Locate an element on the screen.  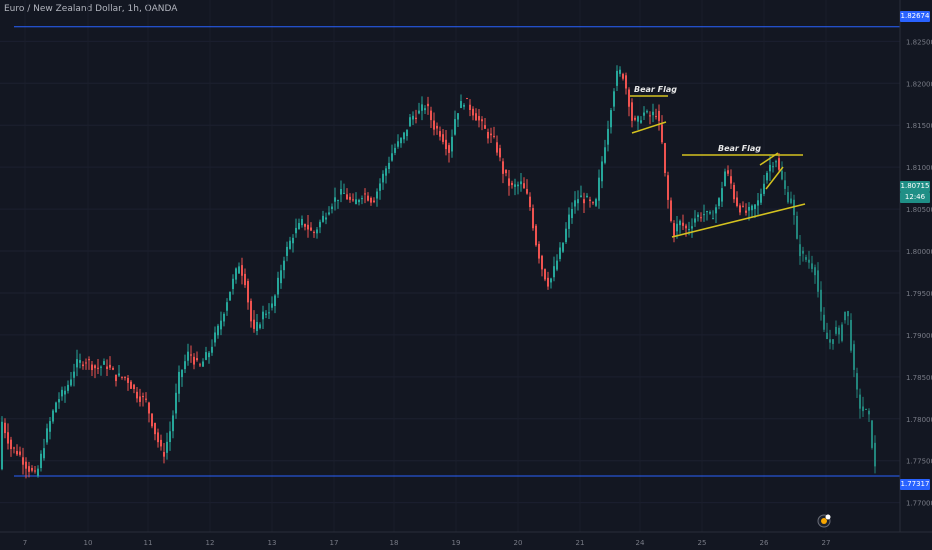
x-tick-label: 13 is located at coordinates (272, 543).